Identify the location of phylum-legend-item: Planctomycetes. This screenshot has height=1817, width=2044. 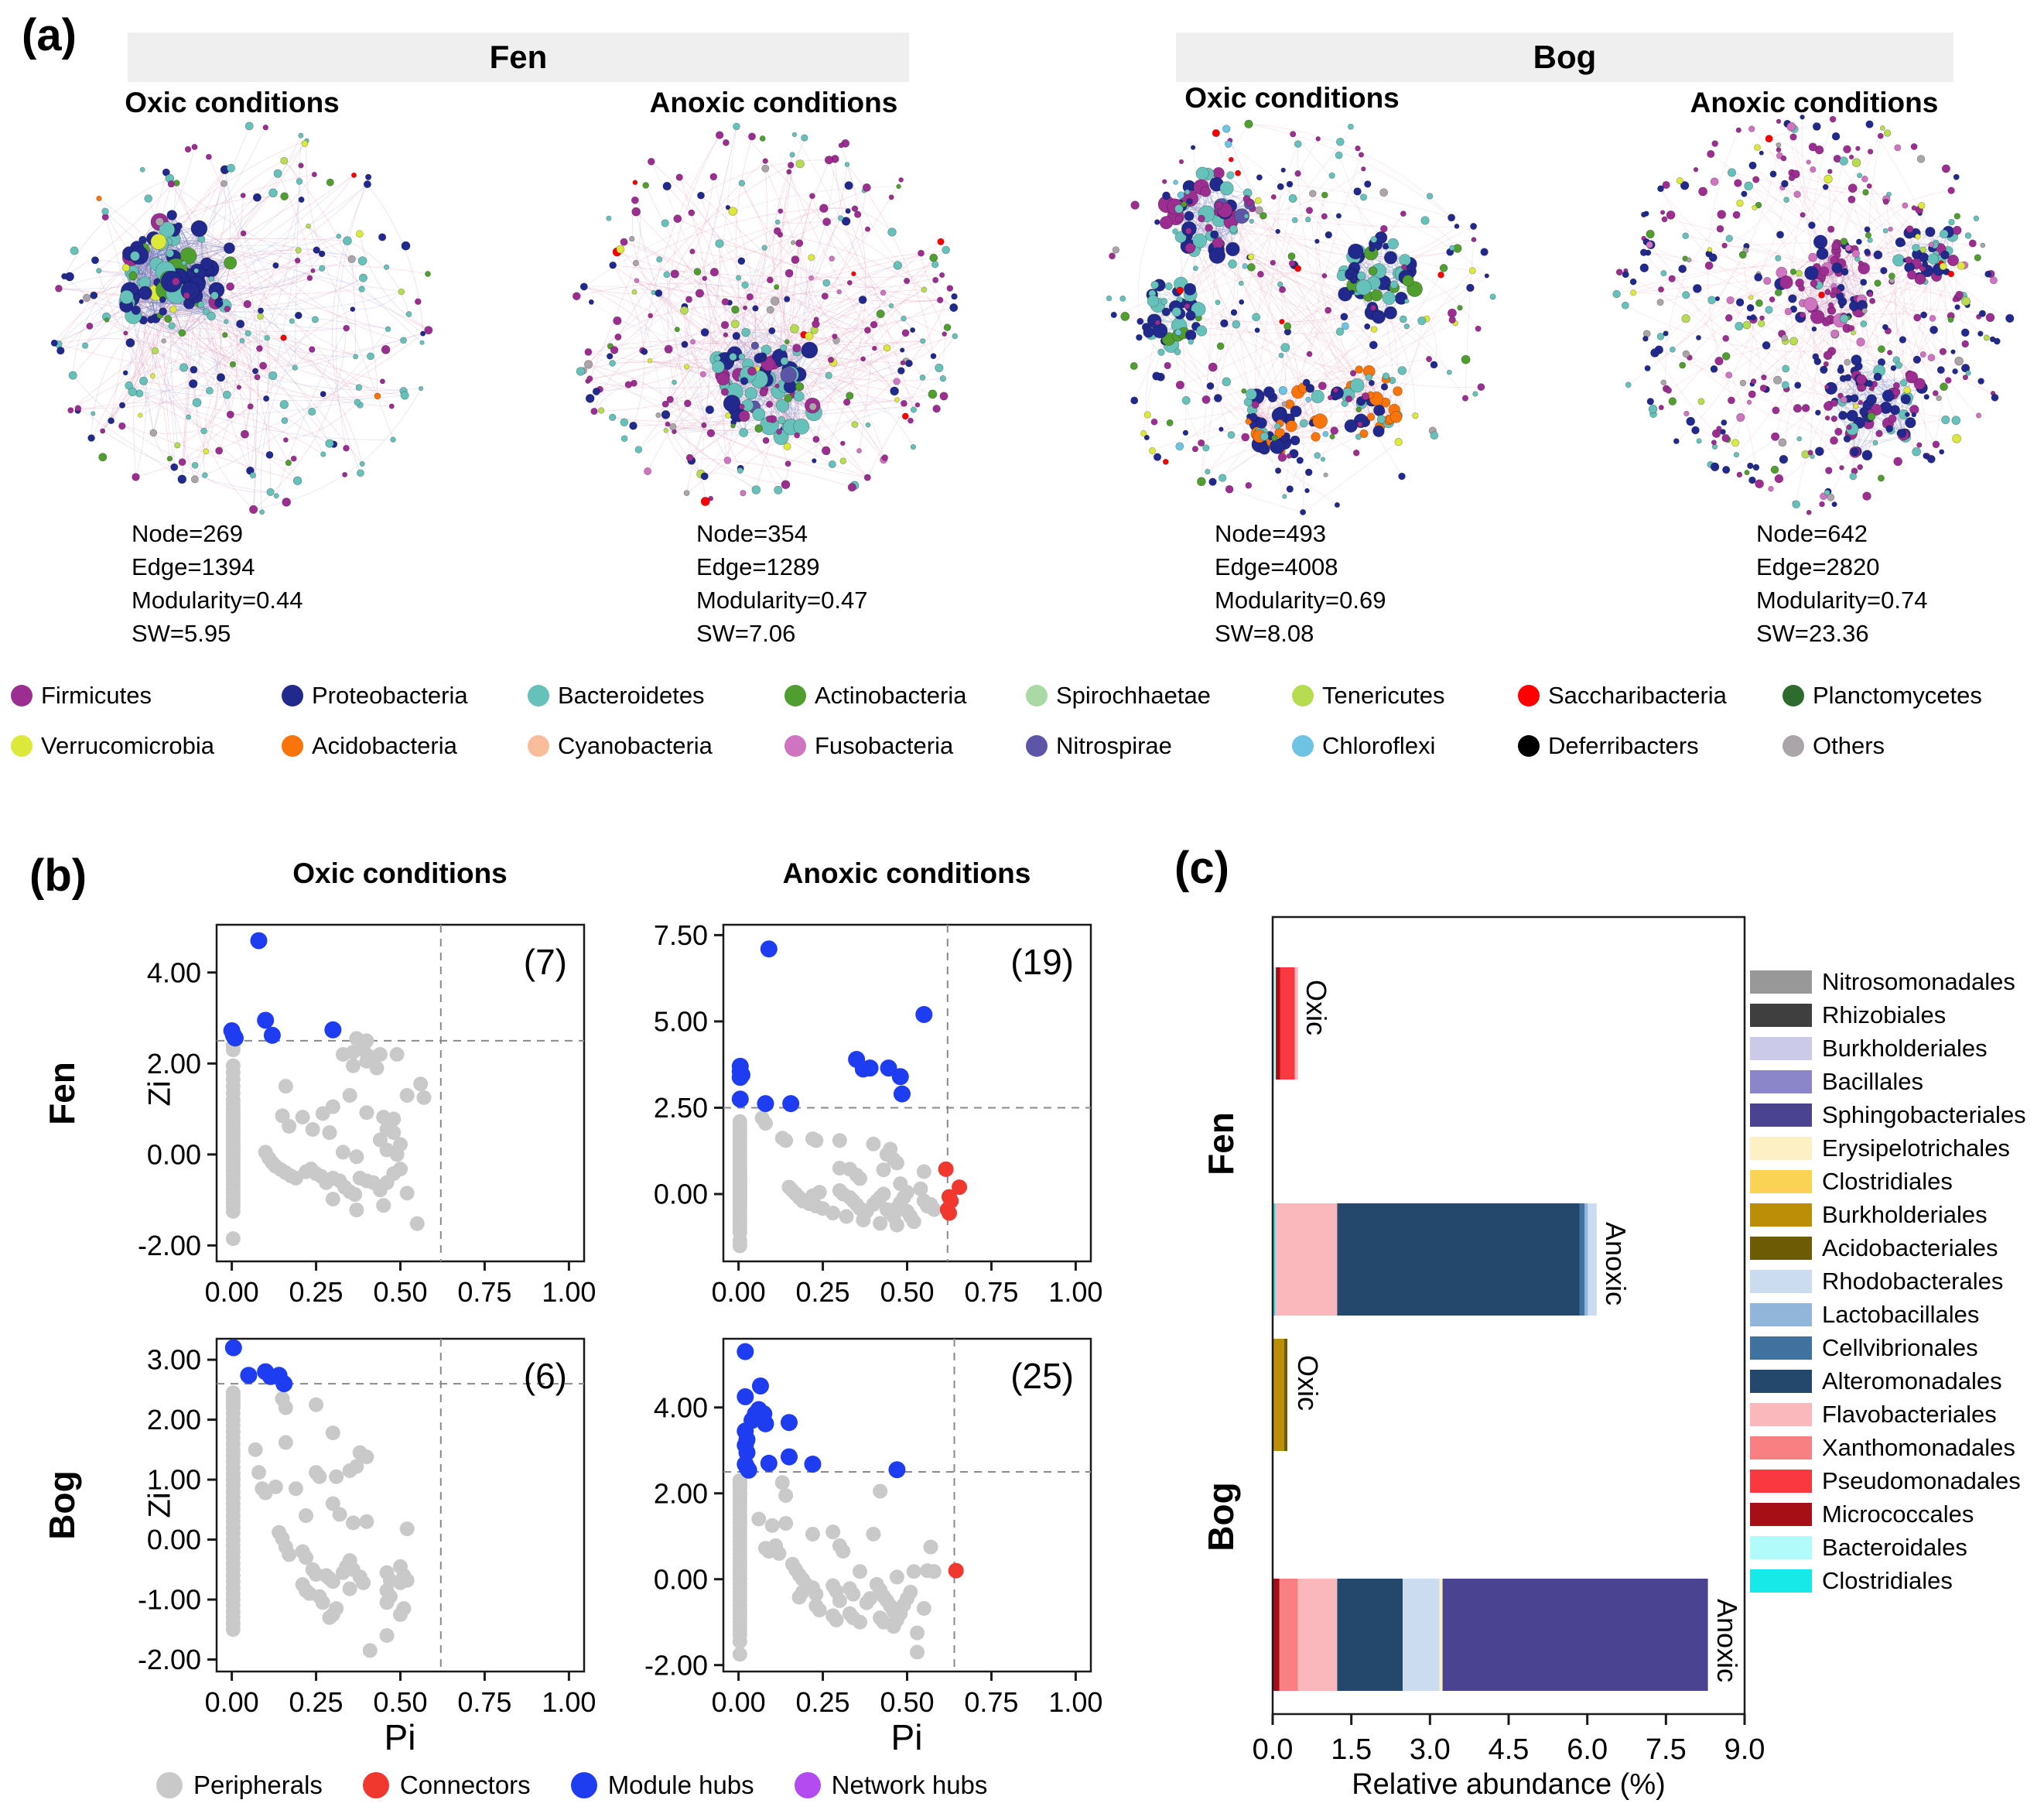
(1912, 696).